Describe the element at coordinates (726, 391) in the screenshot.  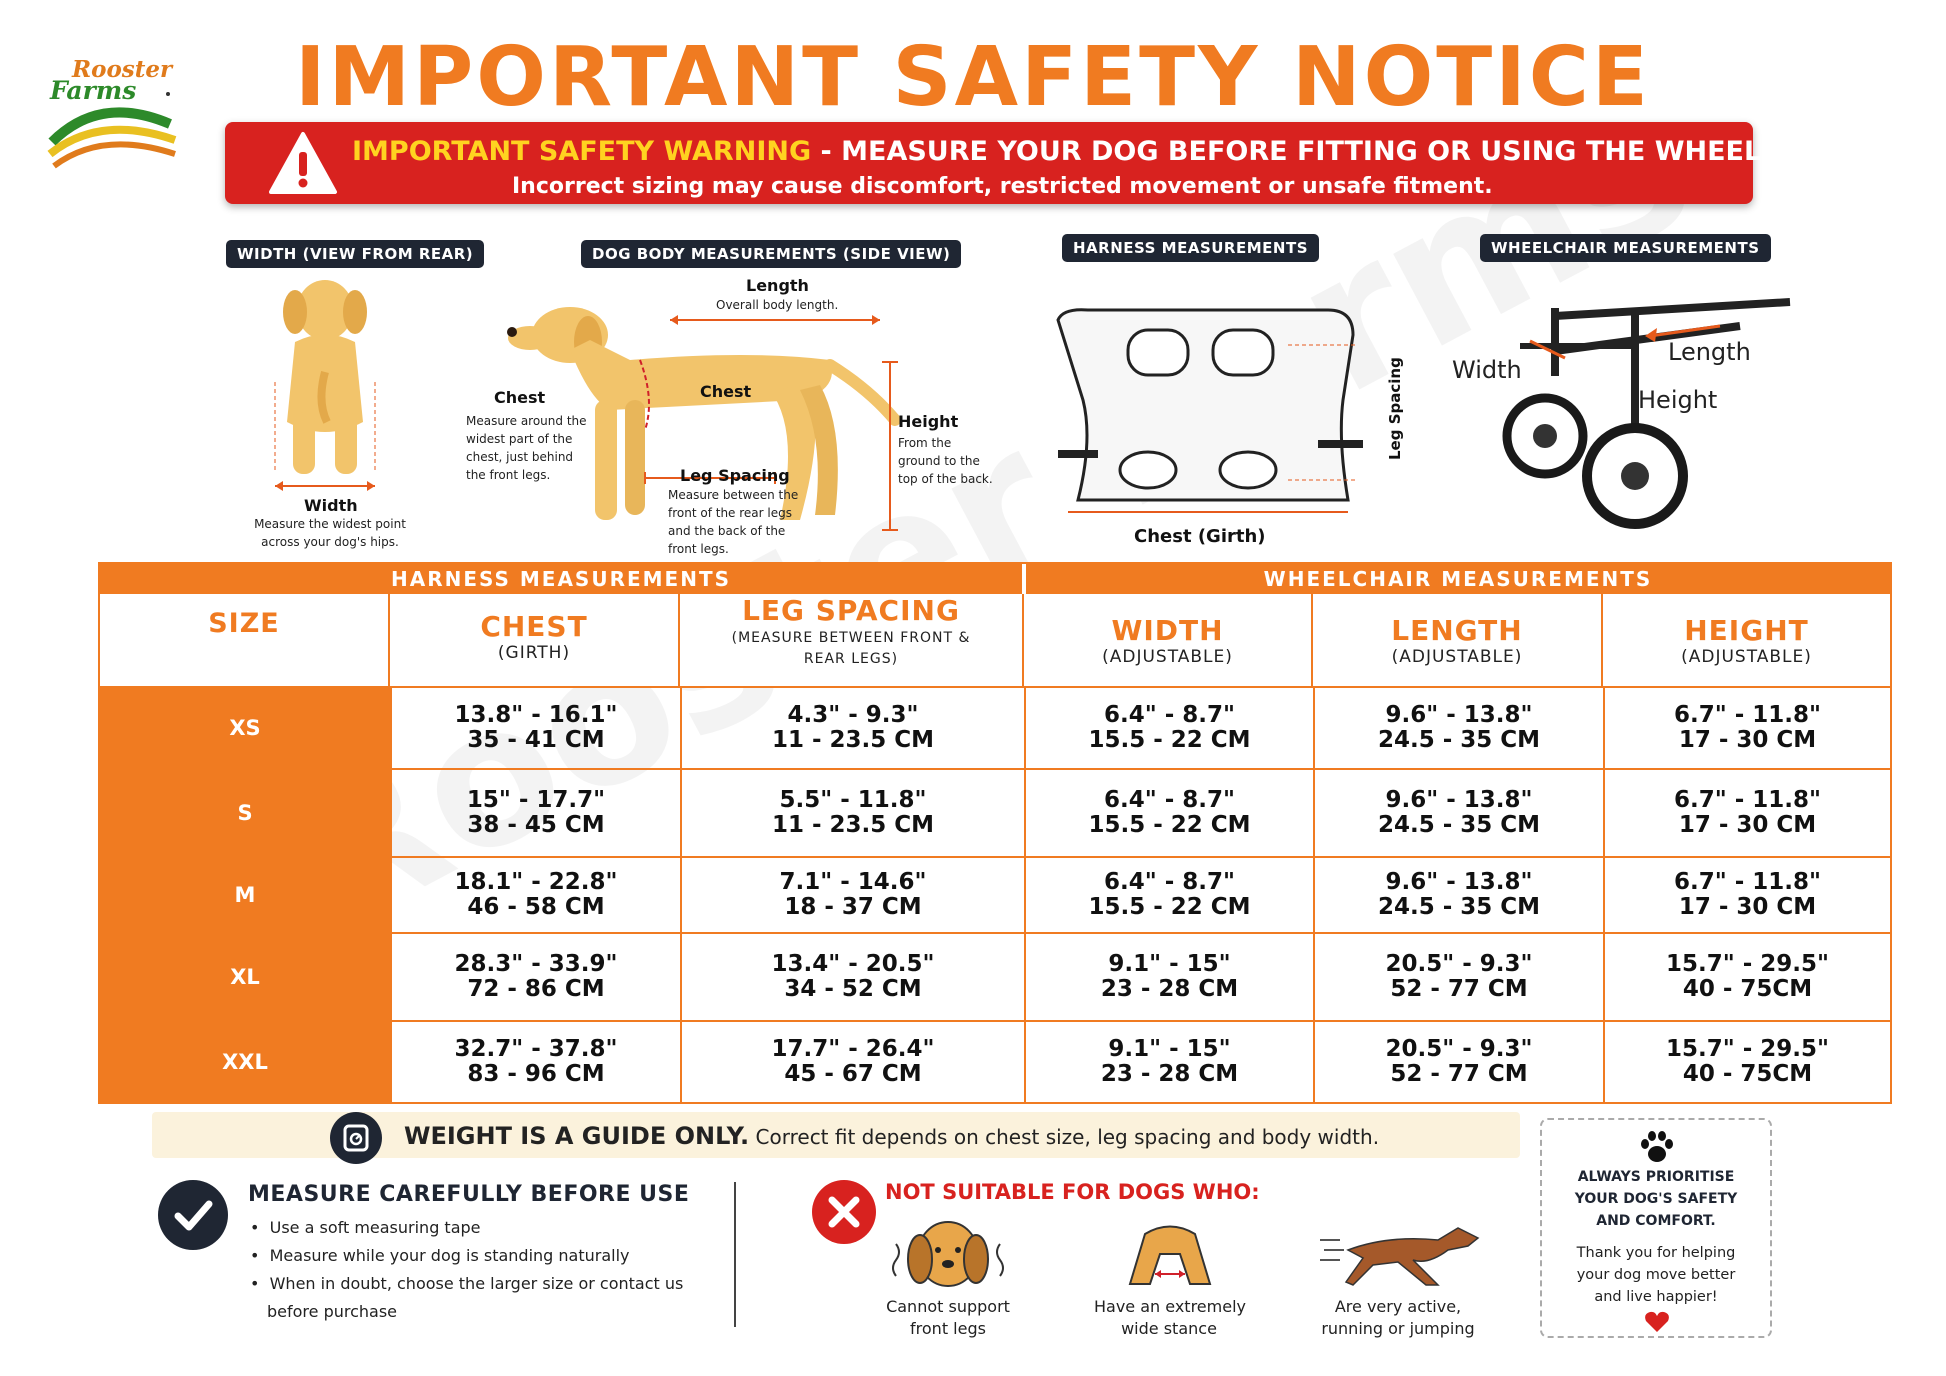
I see `side-chest-body-label: Chest` at that location.